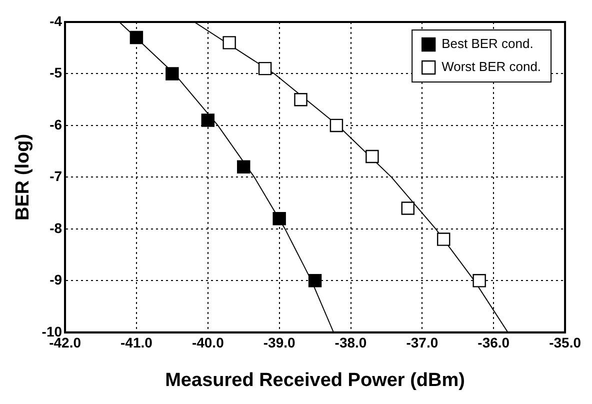 The height and width of the screenshot is (404, 592). Describe the element at coordinates (23, 177) in the screenshot. I see `y-axis-title: BER (log)` at that location.